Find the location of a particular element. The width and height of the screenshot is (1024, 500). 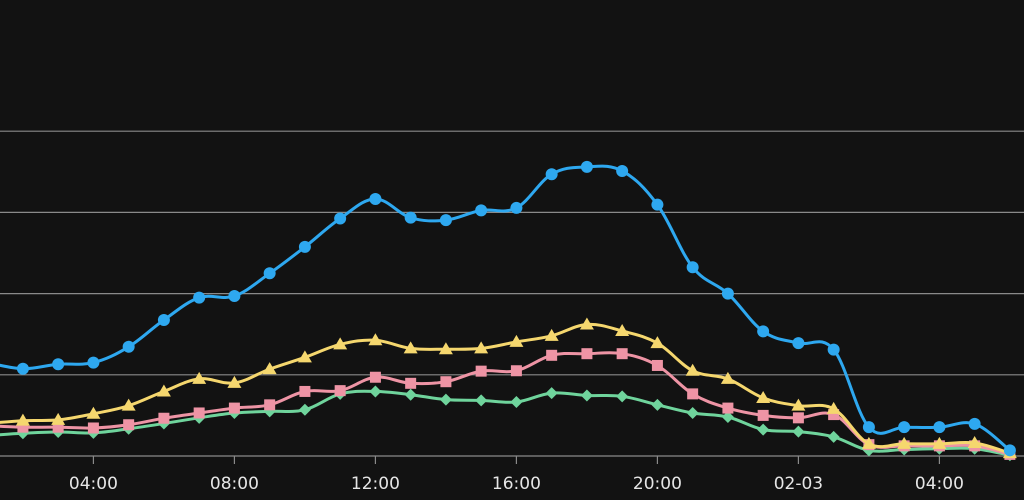

x-tick-label: 02-03 is located at coordinates (798, 484).